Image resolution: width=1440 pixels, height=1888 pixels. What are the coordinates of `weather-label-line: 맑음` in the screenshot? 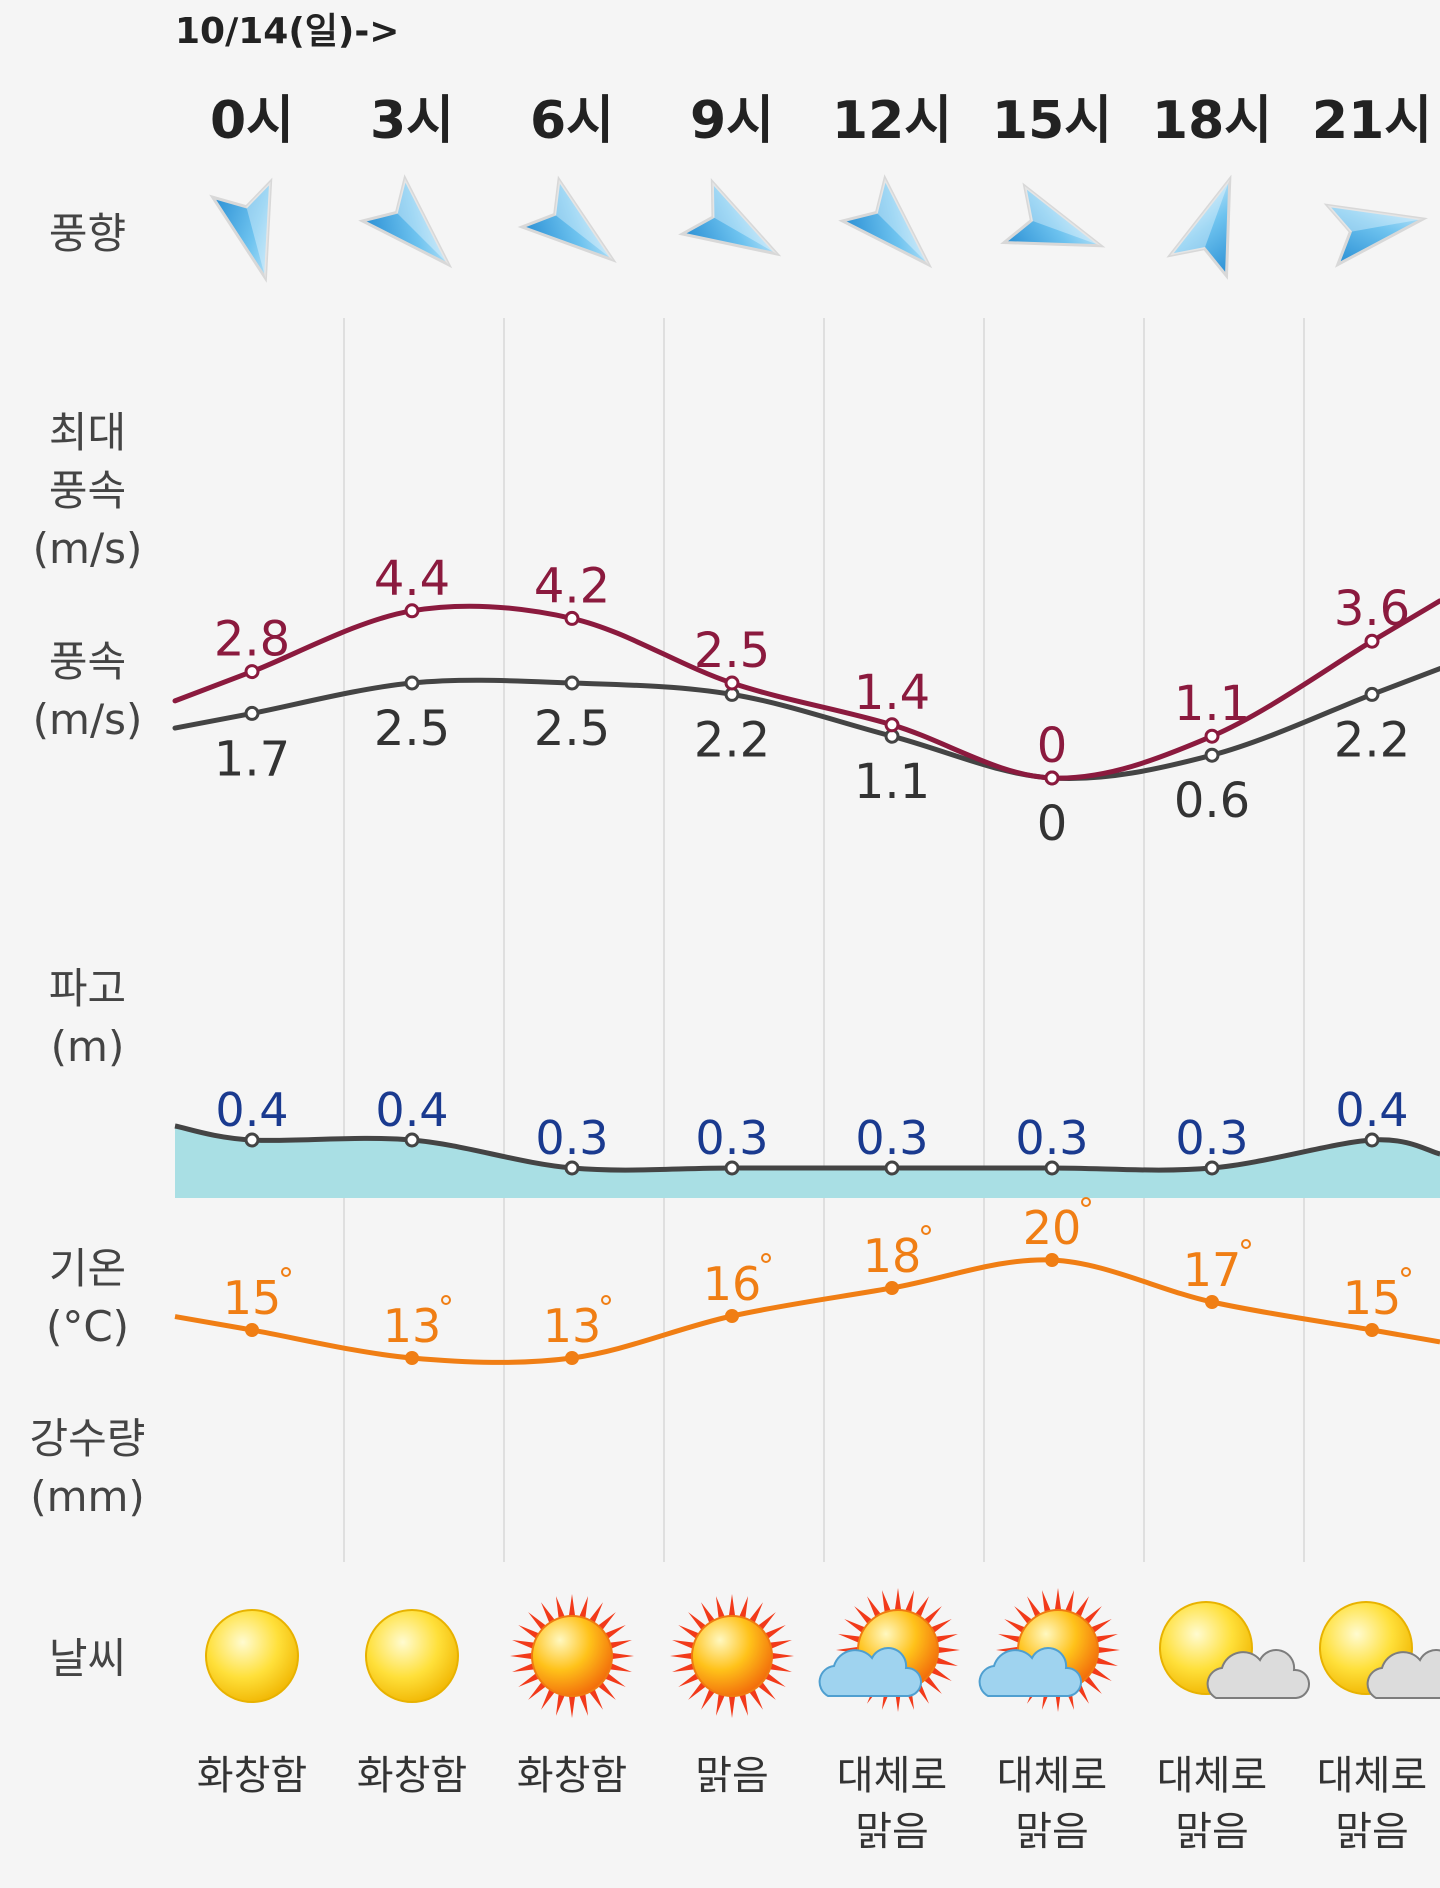 It's located at (1052, 1832).